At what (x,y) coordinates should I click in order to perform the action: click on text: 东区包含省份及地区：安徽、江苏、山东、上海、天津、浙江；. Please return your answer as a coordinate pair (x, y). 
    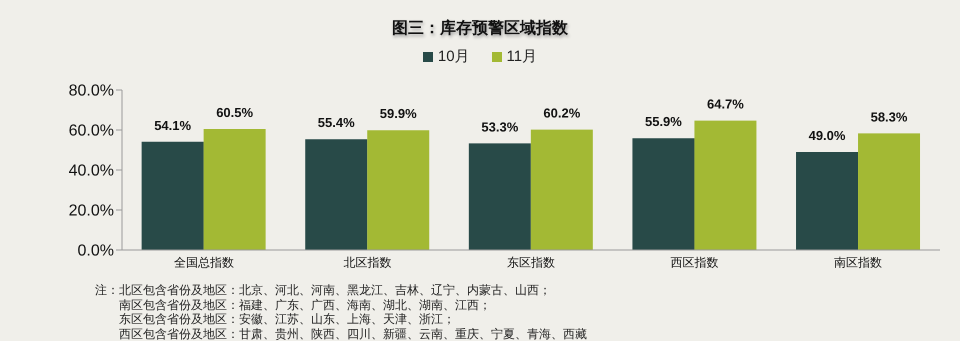
    Looking at the image, I should click on (287, 319).